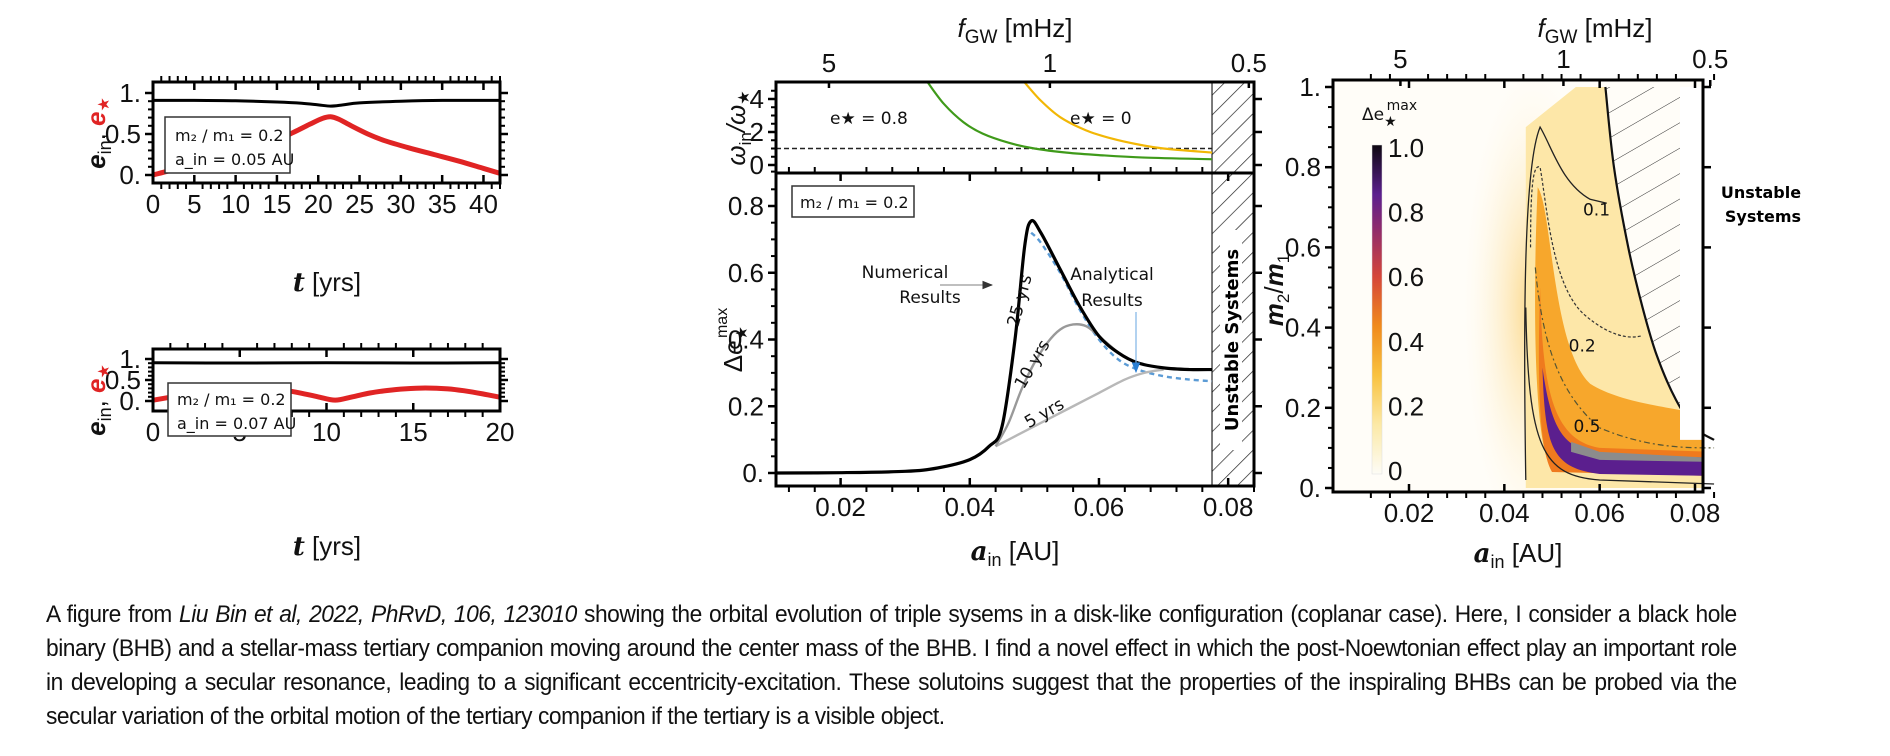  Describe the element at coordinates (1112, 301) in the screenshot. I see `label-analytical-line2: Results` at that location.